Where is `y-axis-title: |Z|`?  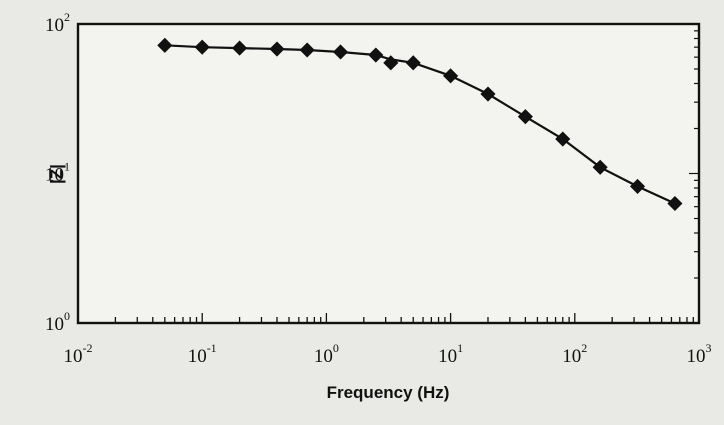 y-axis-title: |Z| is located at coordinates (56, 174).